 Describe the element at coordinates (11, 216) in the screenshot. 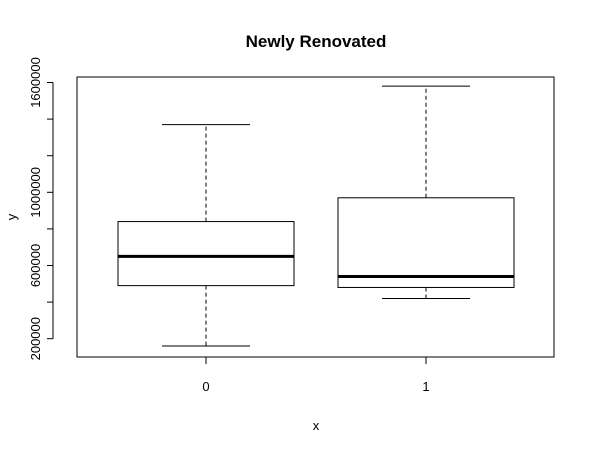

I see `y-axis-label: y` at that location.